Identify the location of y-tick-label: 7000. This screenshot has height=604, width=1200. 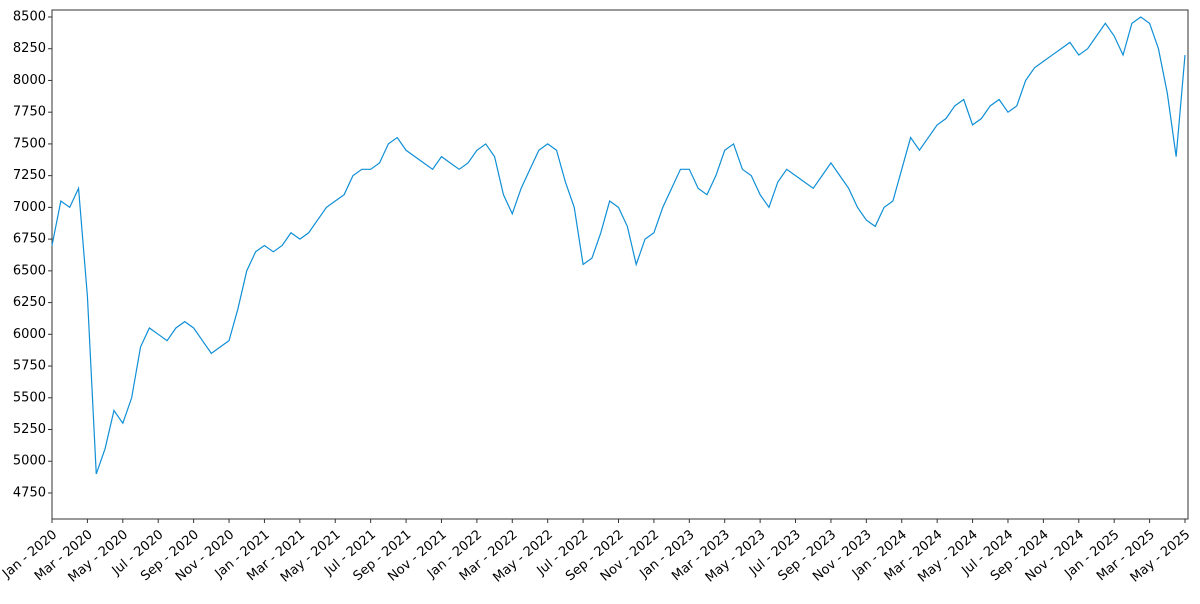
(29, 207).